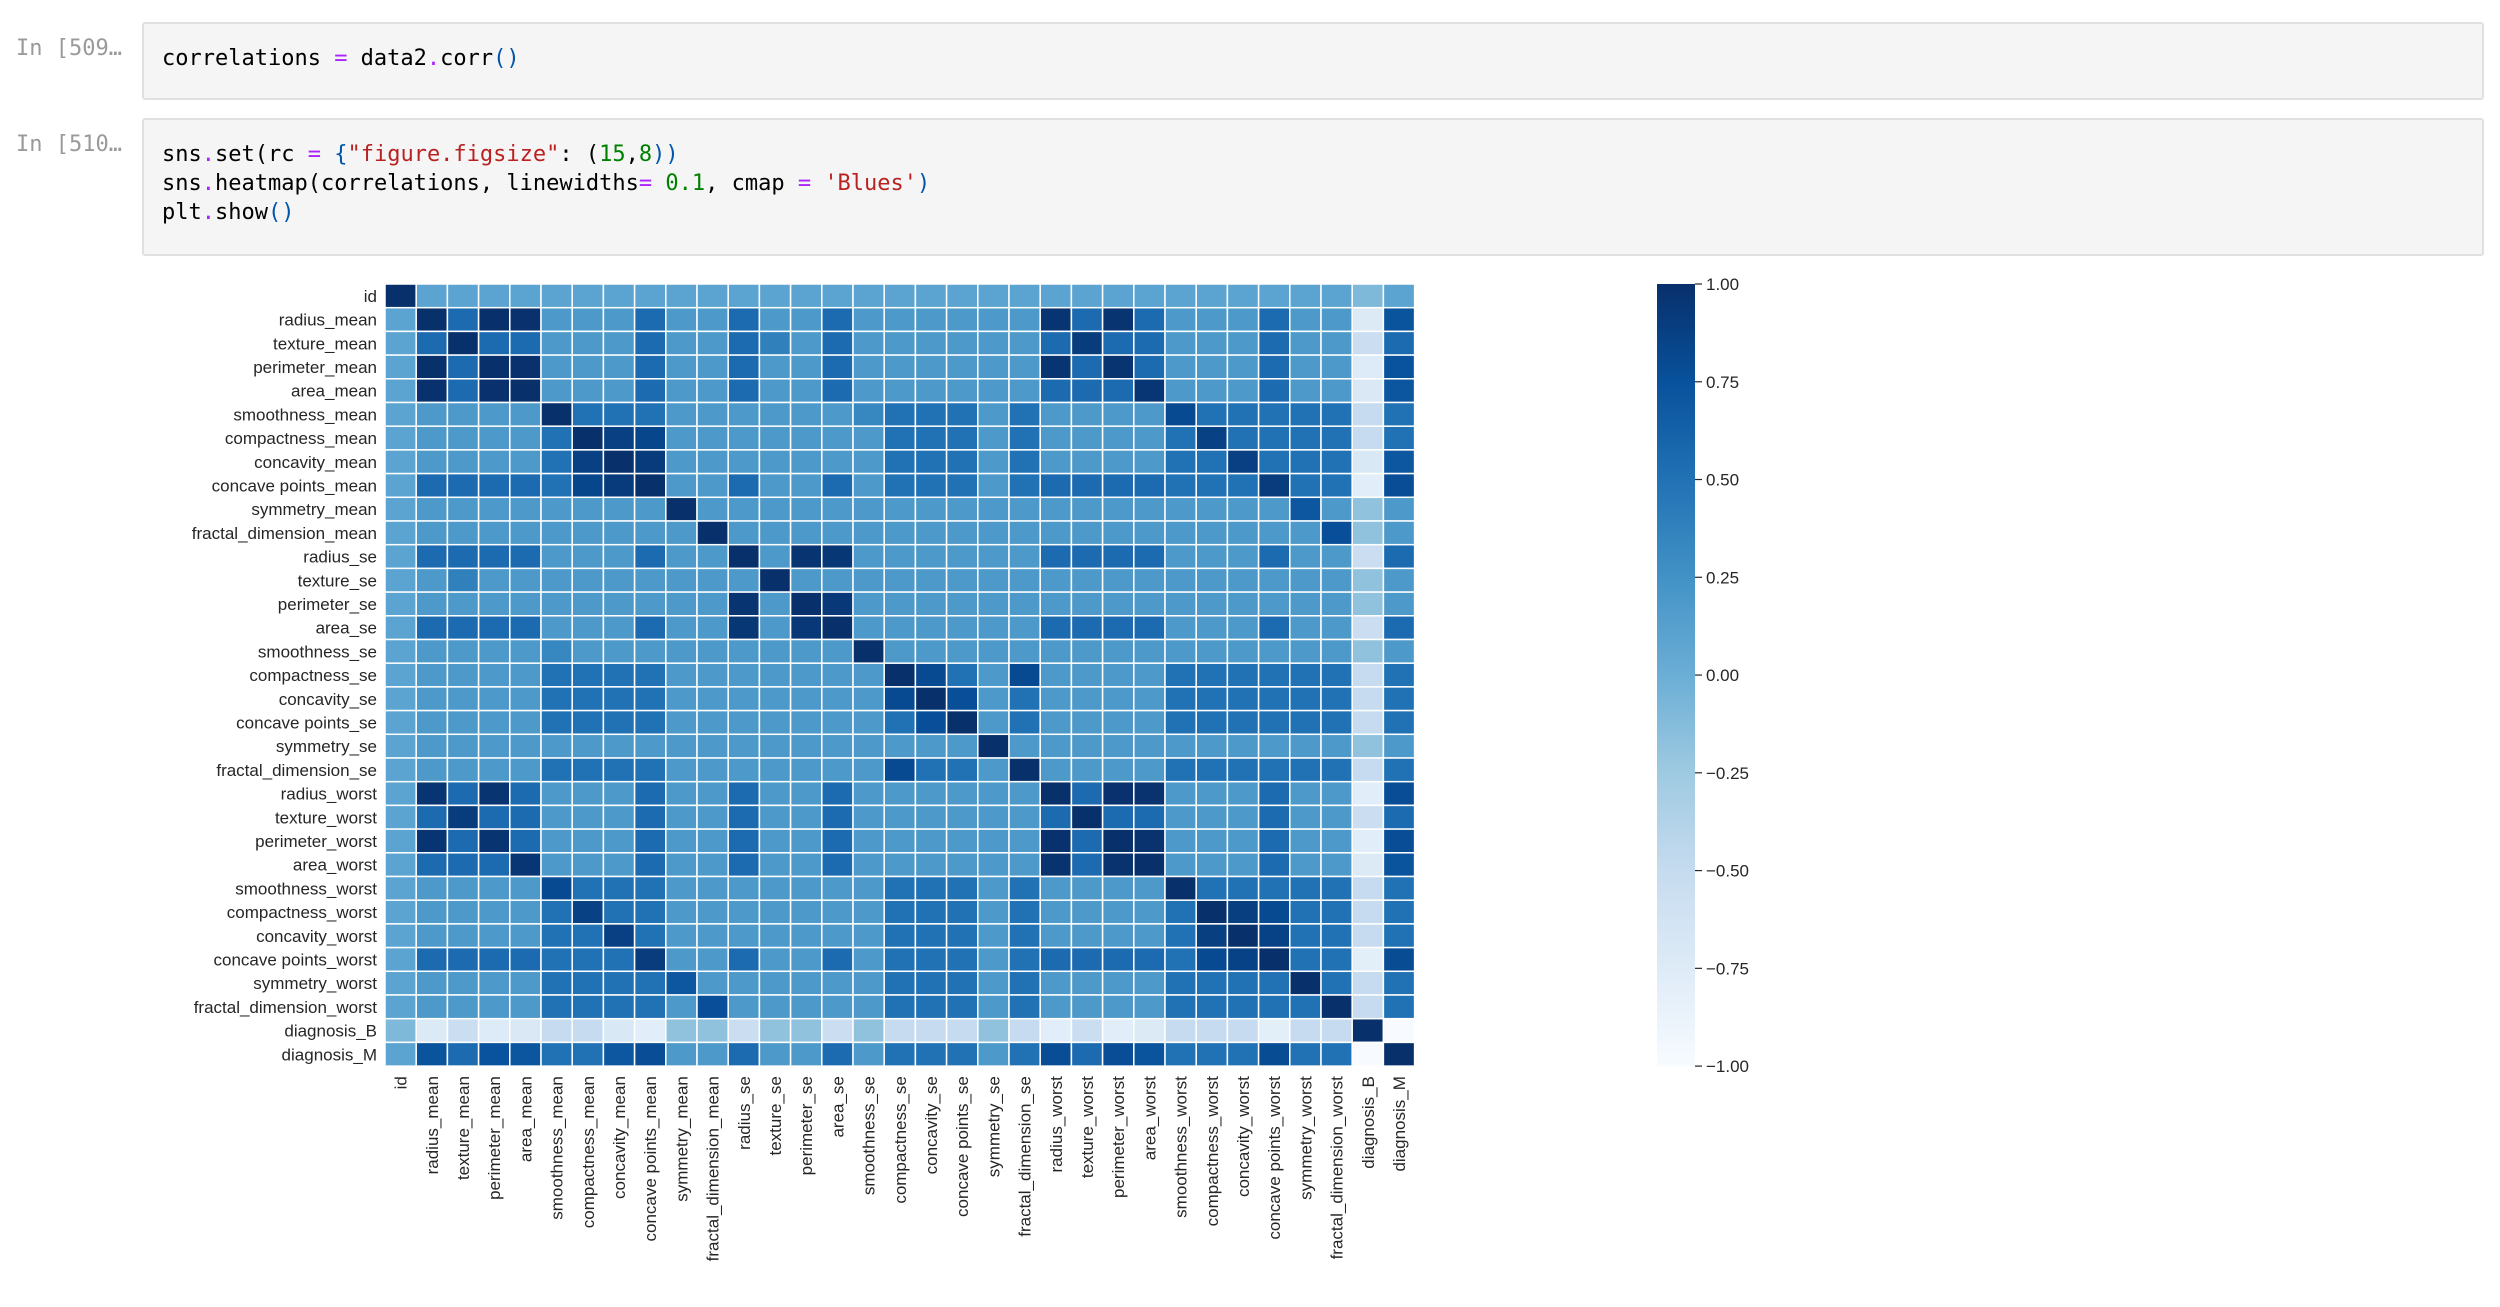 Image resolution: width=2500 pixels, height=1307 pixels. Describe the element at coordinates (301, 438) in the screenshot. I see `y-tick-label: compactness_mean` at that location.